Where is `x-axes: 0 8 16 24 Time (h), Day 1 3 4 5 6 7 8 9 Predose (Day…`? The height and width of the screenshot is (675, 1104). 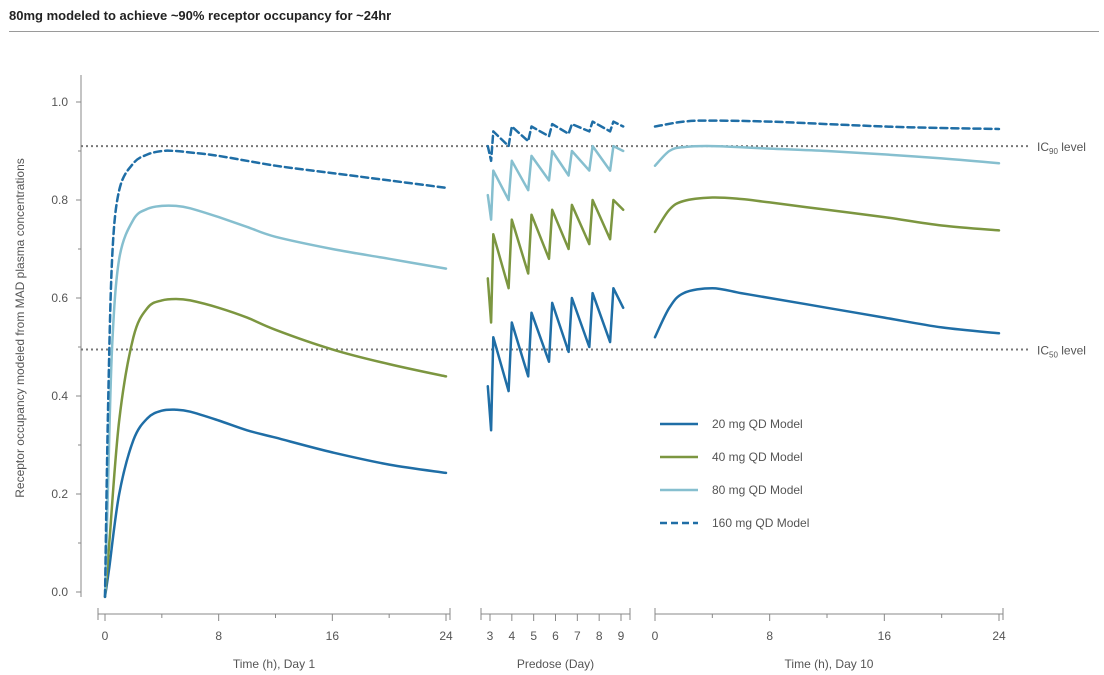 x-axes: 0 8 16 24 Time (h), Day 1 3 4 5 6 7 8 9 Predose (Day… is located at coordinates (551, 639).